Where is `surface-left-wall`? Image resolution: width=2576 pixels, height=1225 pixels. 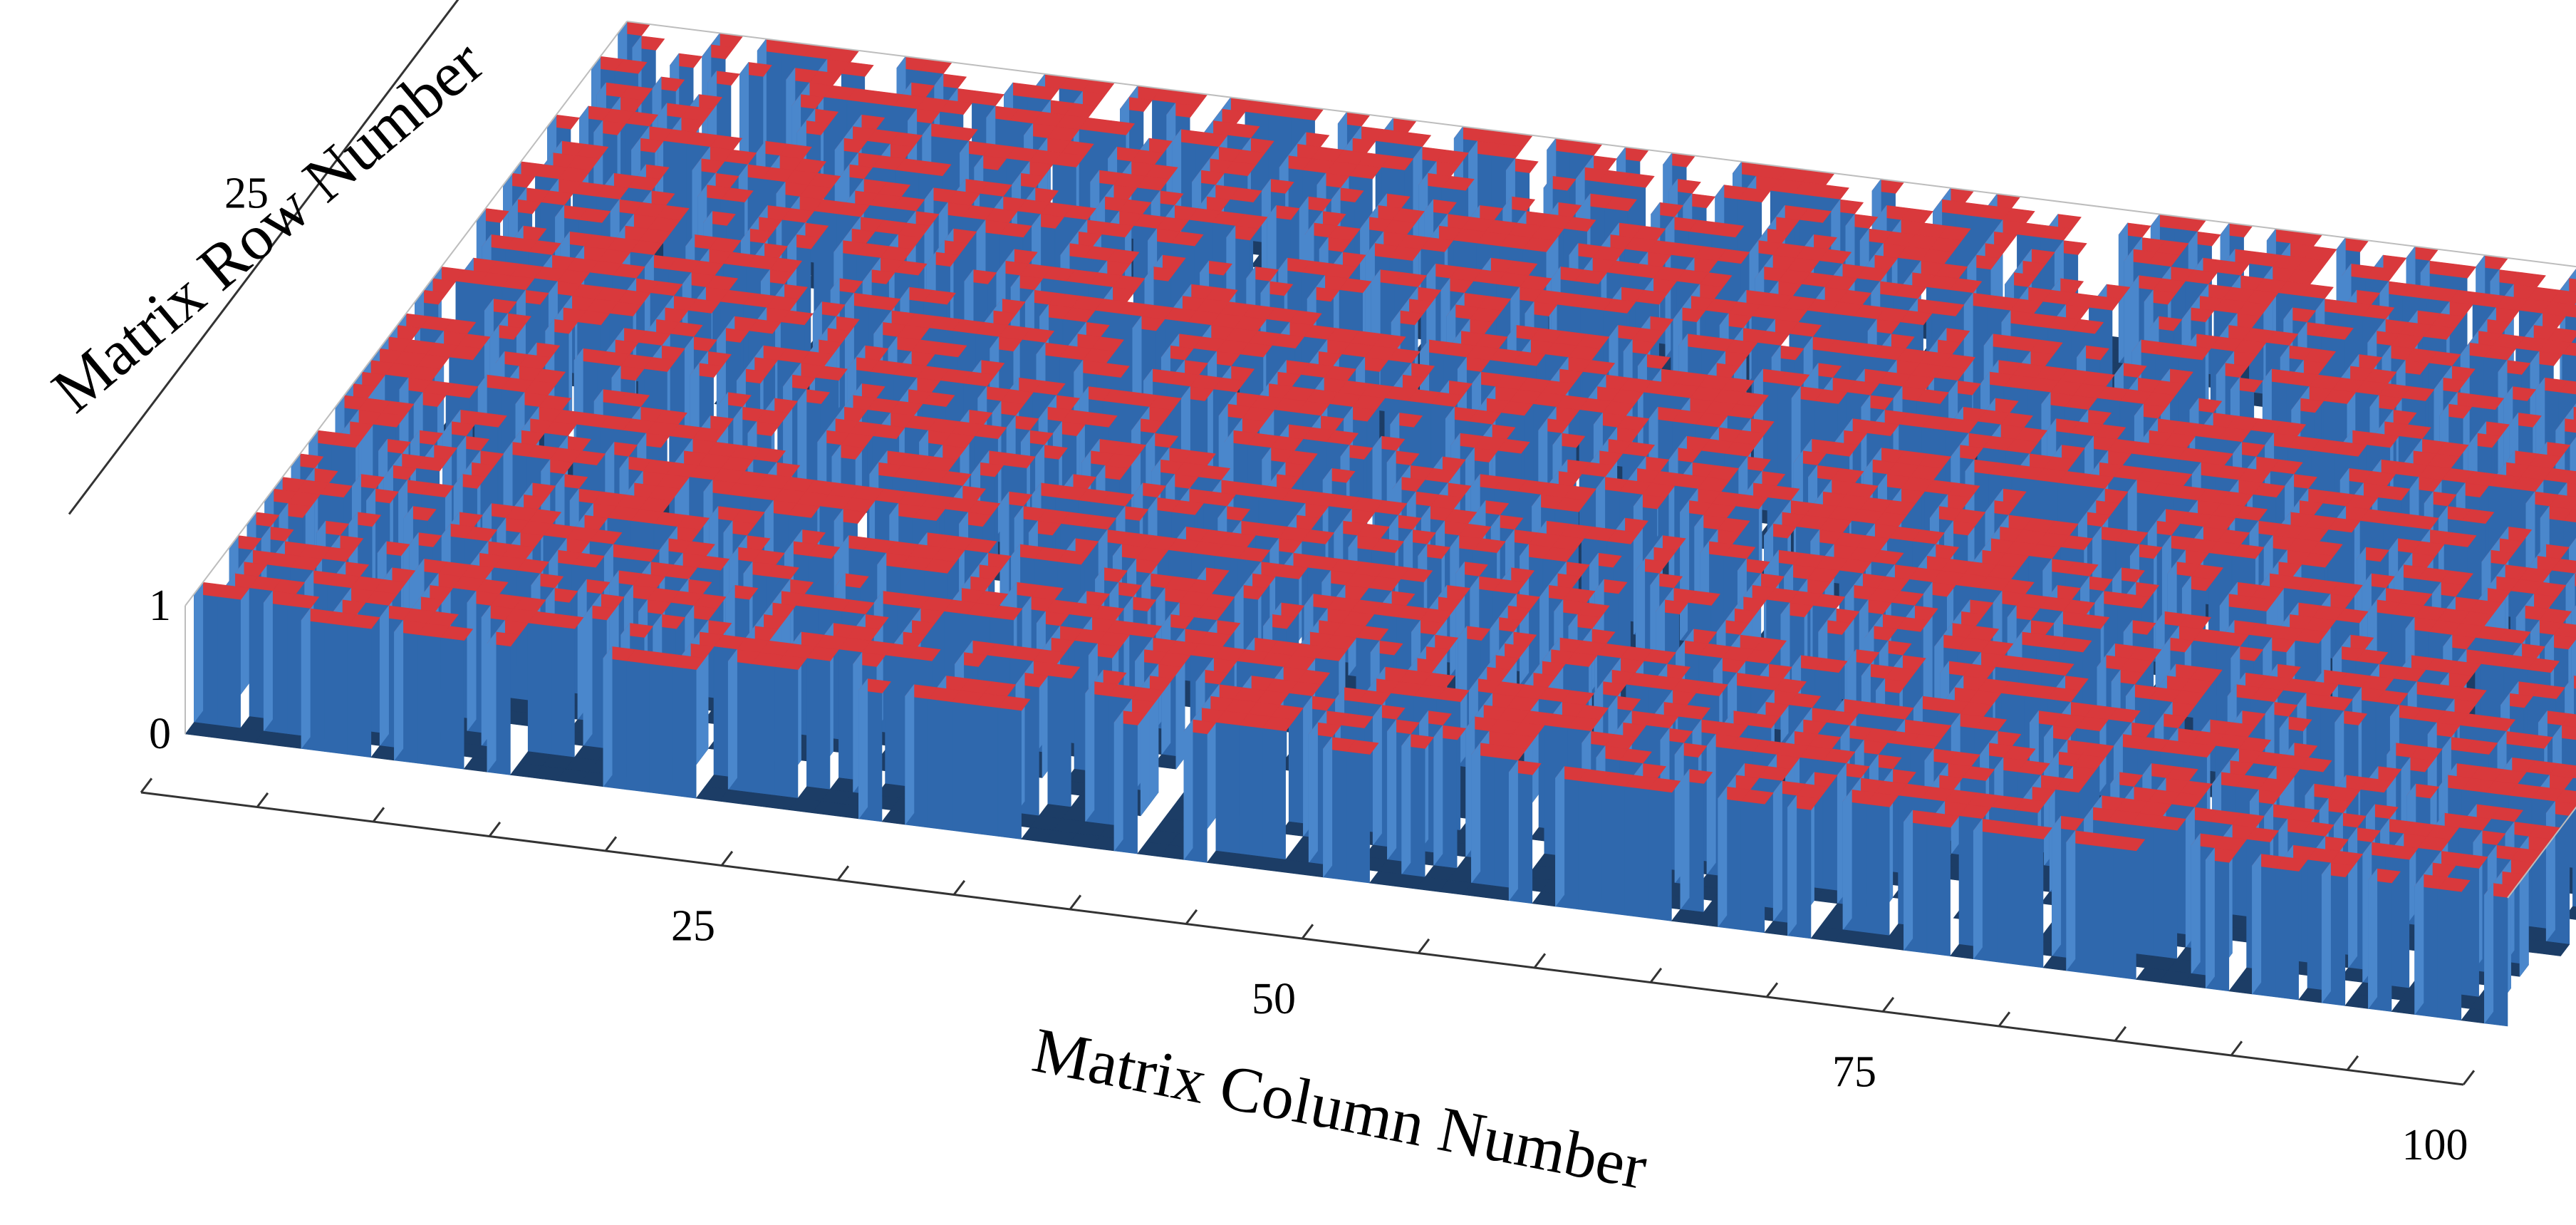
surface-left-wall is located at coordinates (1684, 570).